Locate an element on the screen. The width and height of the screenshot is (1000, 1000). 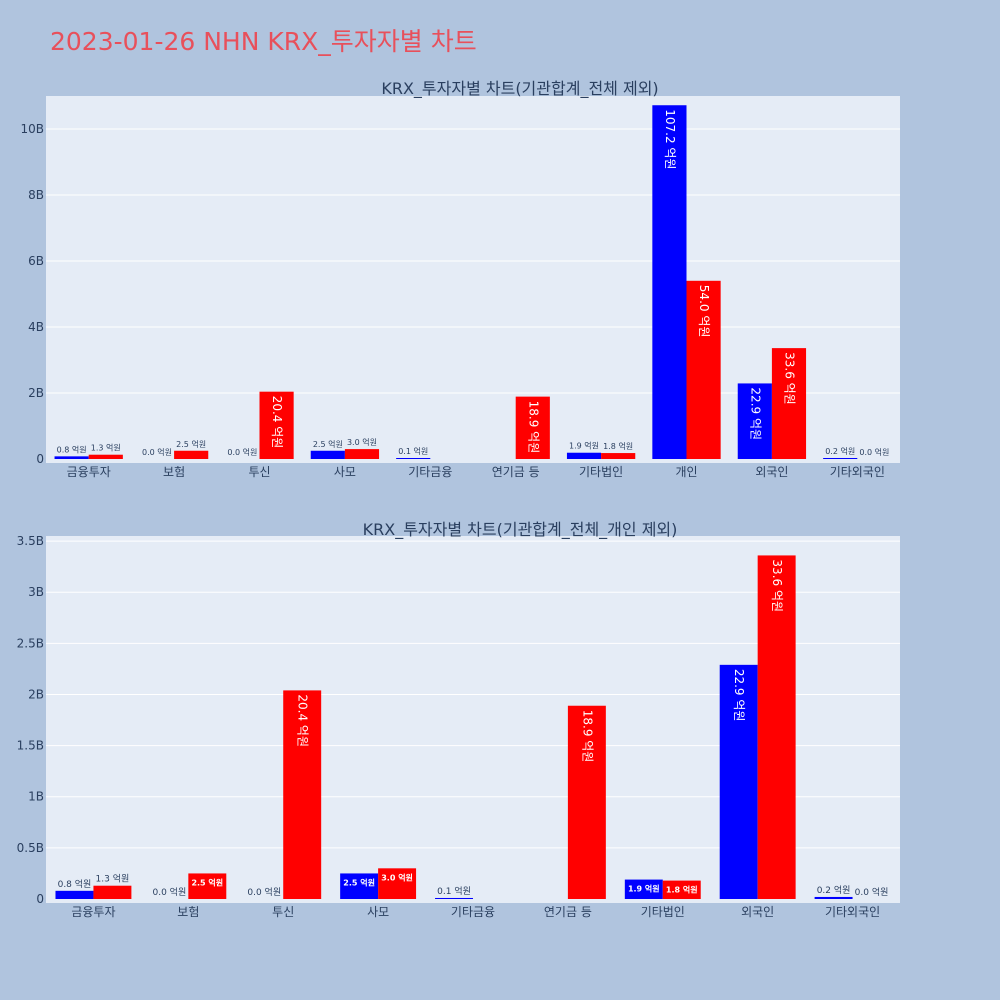
y-tick-label: 3B is located at coordinates (36, 592).